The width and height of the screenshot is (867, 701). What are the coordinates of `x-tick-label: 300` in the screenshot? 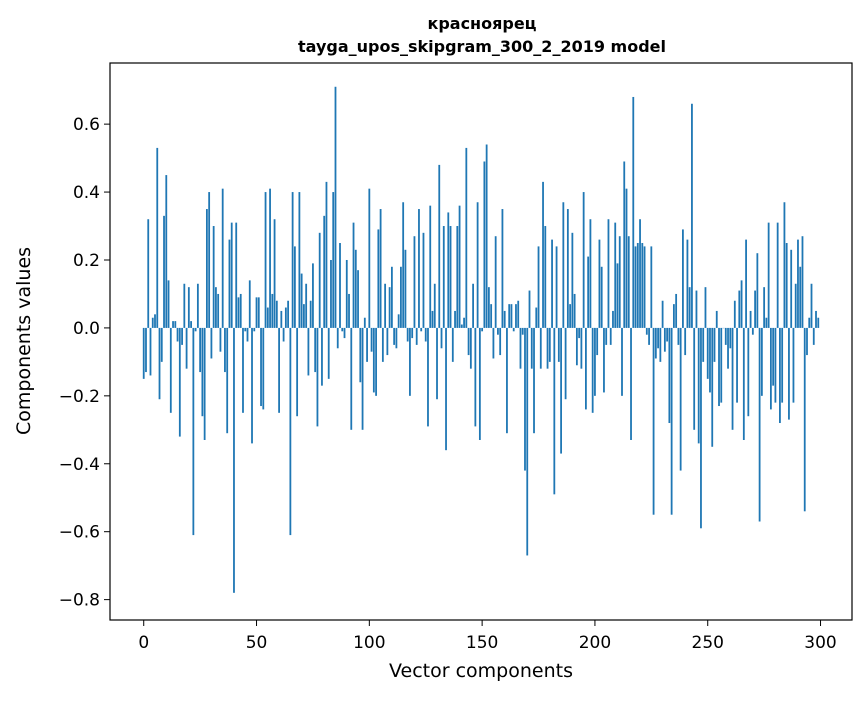 It's located at (820, 643).